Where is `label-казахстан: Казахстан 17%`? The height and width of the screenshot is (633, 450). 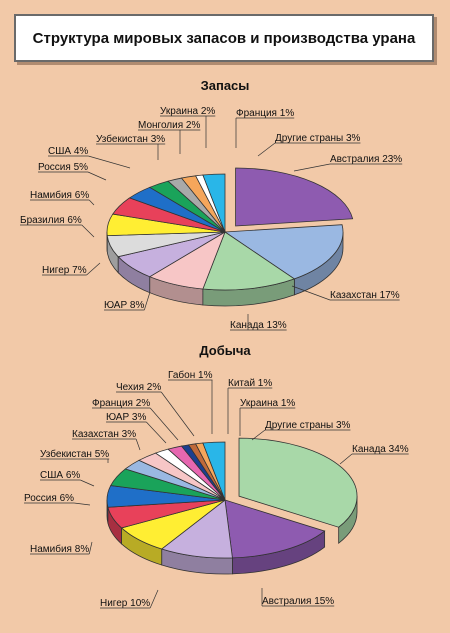 label-казахстан: Казахстан 17% is located at coordinates (365, 295).